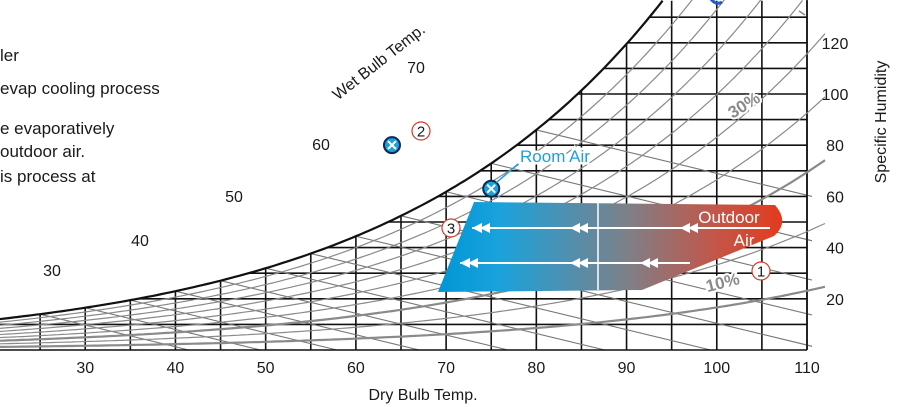  Describe the element at coordinates (321, 145) in the screenshot. I see `wet-bulb-tick-label: 60` at that location.